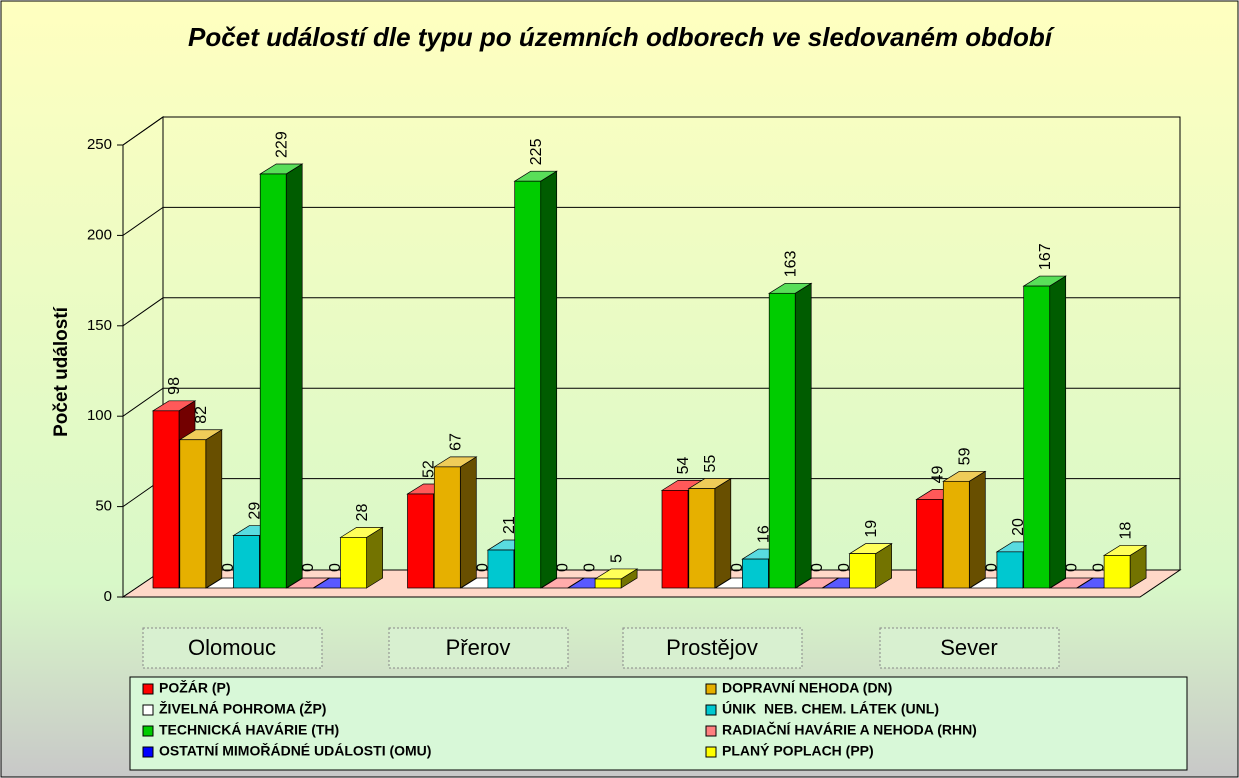  I want to click on data-label: 54, so click(683, 465).